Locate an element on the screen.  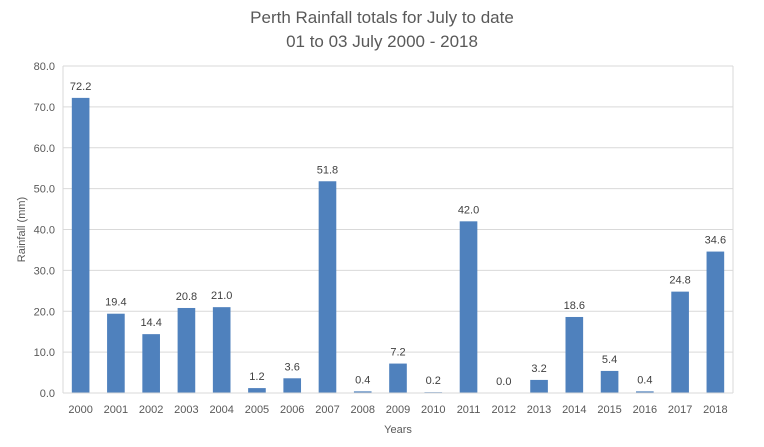
x-tick-label: 2016 is located at coordinates (645, 410).